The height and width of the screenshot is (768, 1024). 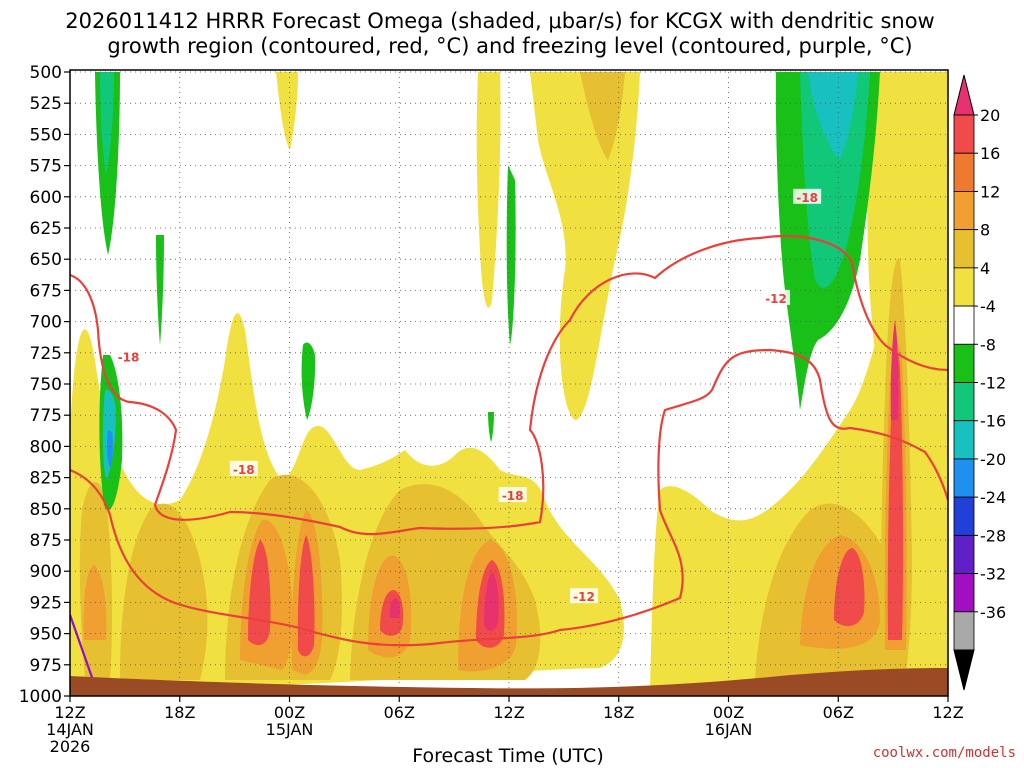 What do you see at coordinates (849, 587) in the screenshot?
I see `omega-red-e` at bounding box center [849, 587].